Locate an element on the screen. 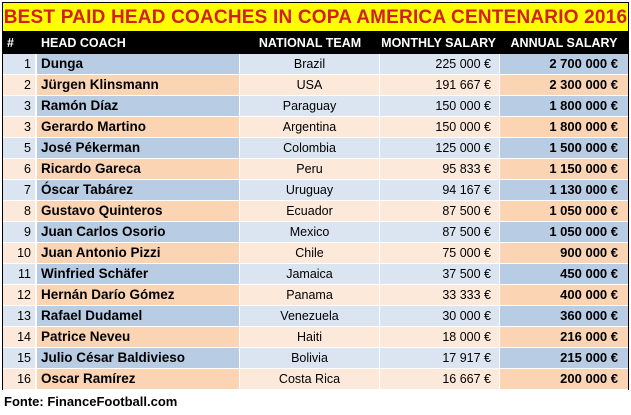 This screenshot has height=415, width=631. header-coach: HEAD COACH is located at coordinates (83, 43).